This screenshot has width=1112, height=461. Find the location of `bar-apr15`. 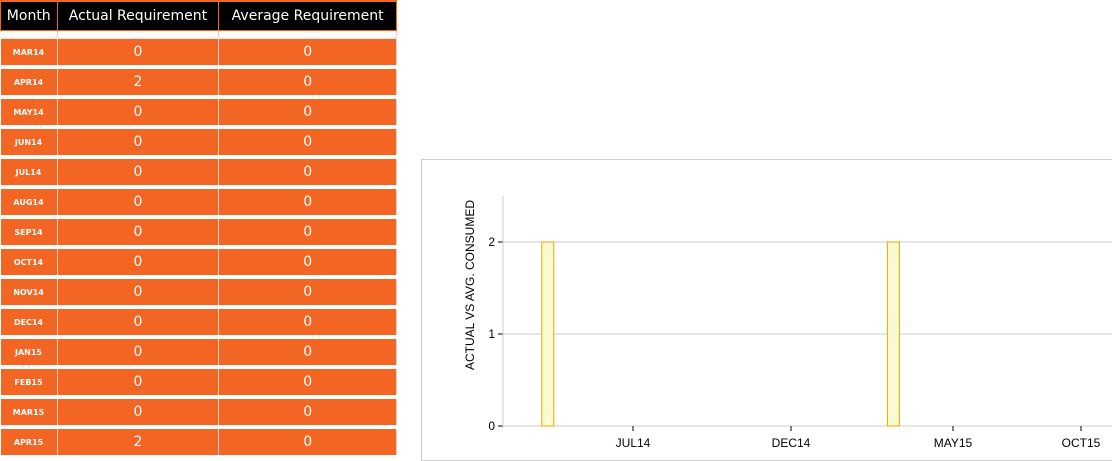

bar-apr15 is located at coordinates (893, 334).